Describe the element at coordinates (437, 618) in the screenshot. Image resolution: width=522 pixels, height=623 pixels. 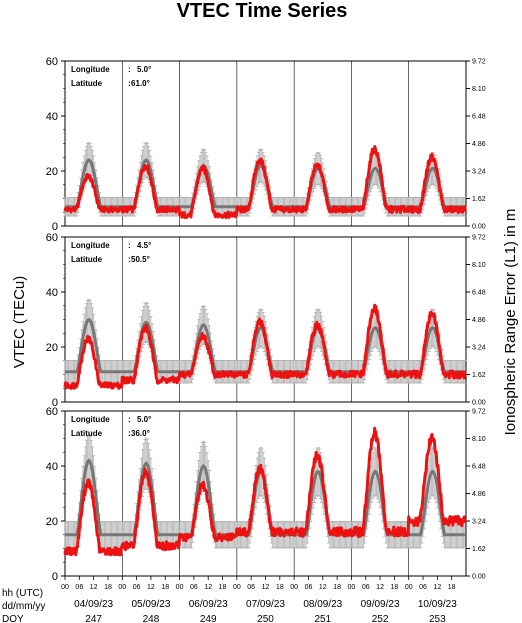
I see `x-doy-label: 253` at that location.